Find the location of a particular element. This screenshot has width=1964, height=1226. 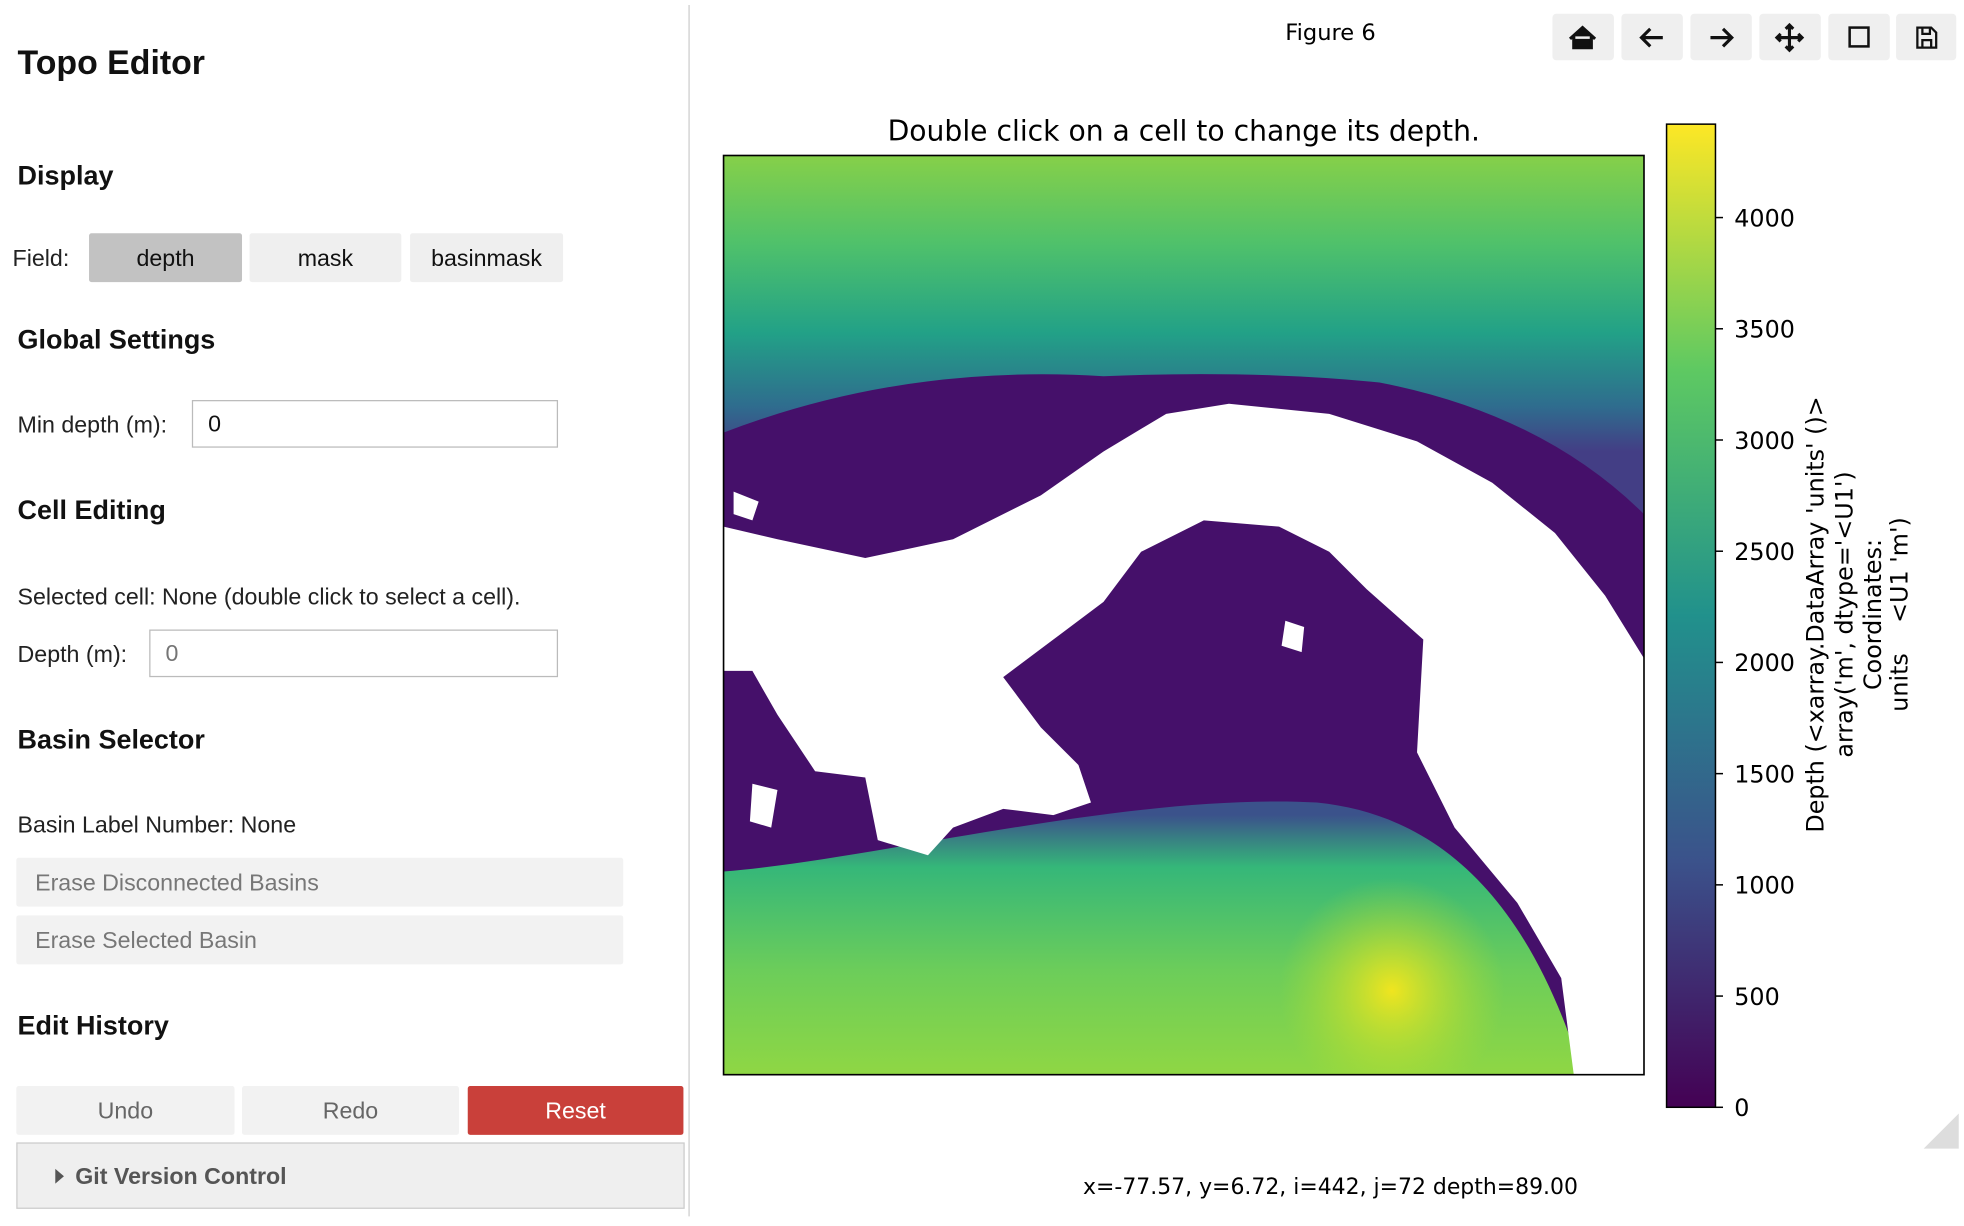

input-label: Depth (m): is located at coordinates (72, 654).